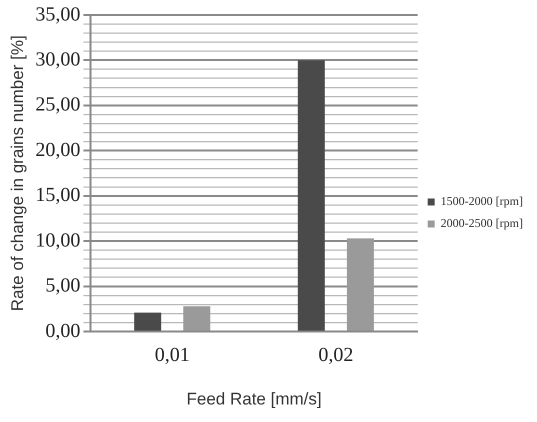 This screenshot has width=537, height=422. I want to click on y-tick-label: 0,00, so click(62, 331).